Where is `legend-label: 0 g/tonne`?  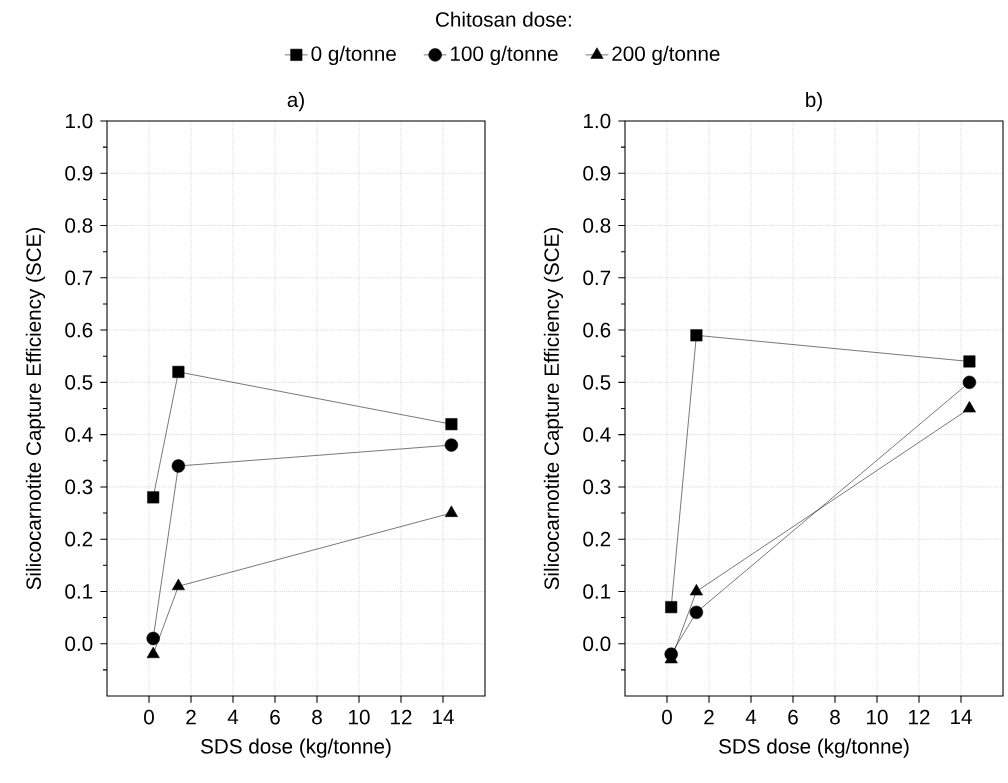 legend-label: 0 g/tonne is located at coordinates (353, 55).